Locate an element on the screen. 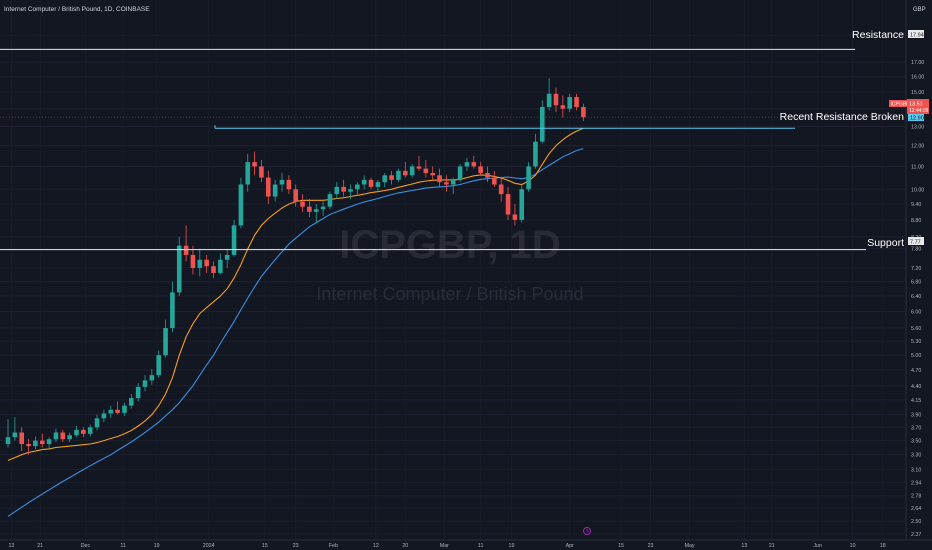 The width and height of the screenshot is (932, 550). x-tick-label: 2024 is located at coordinates (209, 546).